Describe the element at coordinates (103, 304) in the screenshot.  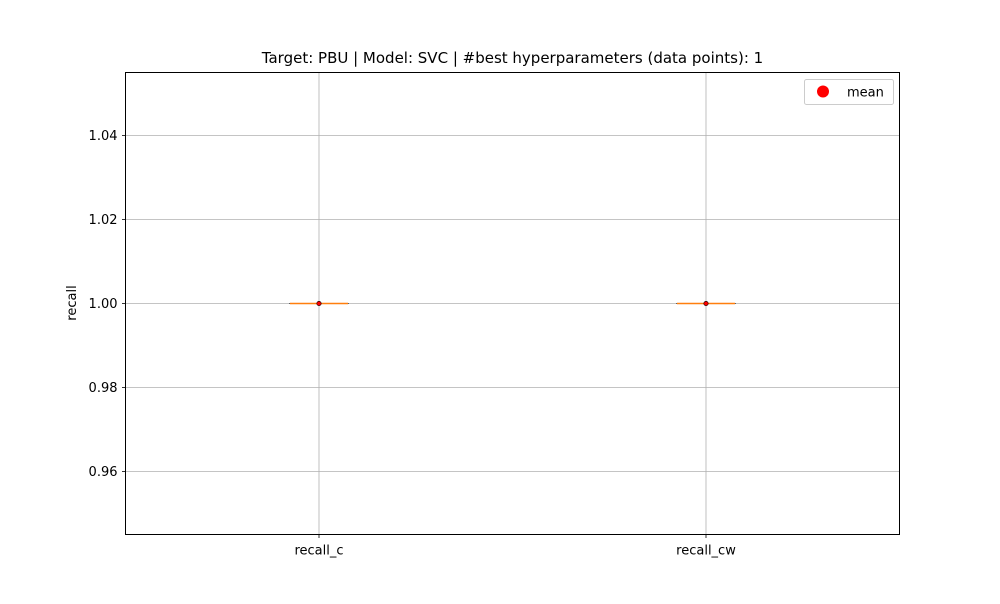
I see `y-tick-label: 1.00` at that location.